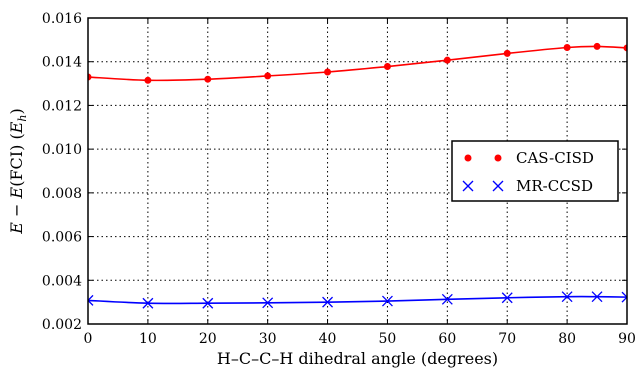 The height and width of the screenshot is (375, 638). What do you see at coordinates (62, 19) in the screenshot?
I see `y-tick-label: 0.016` at bounding box center [62, 19].